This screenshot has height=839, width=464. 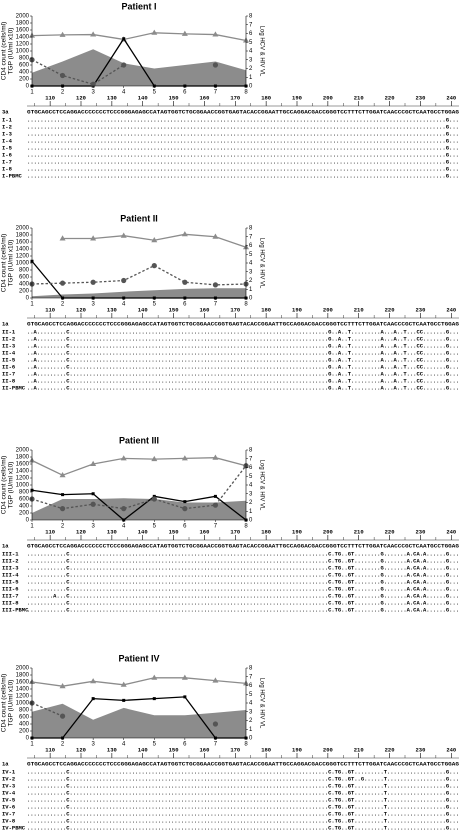 What do you see at coordinates (10, 574) in the screenshot?
I see `row-name: III-4` at bounding box center [10, 574].